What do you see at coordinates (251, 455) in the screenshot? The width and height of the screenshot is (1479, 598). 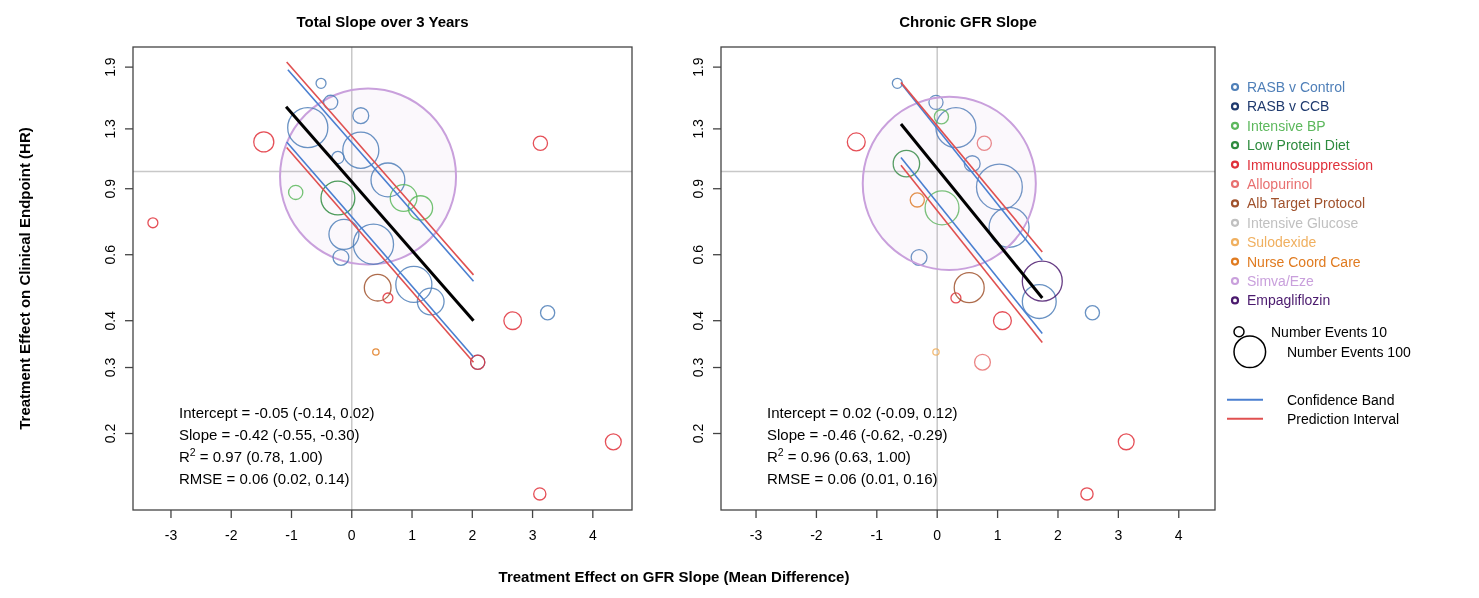 I see `annotation: R$^{2}$ = 0.97 (0.78, 1.00)` at bounding box center [251, 455].